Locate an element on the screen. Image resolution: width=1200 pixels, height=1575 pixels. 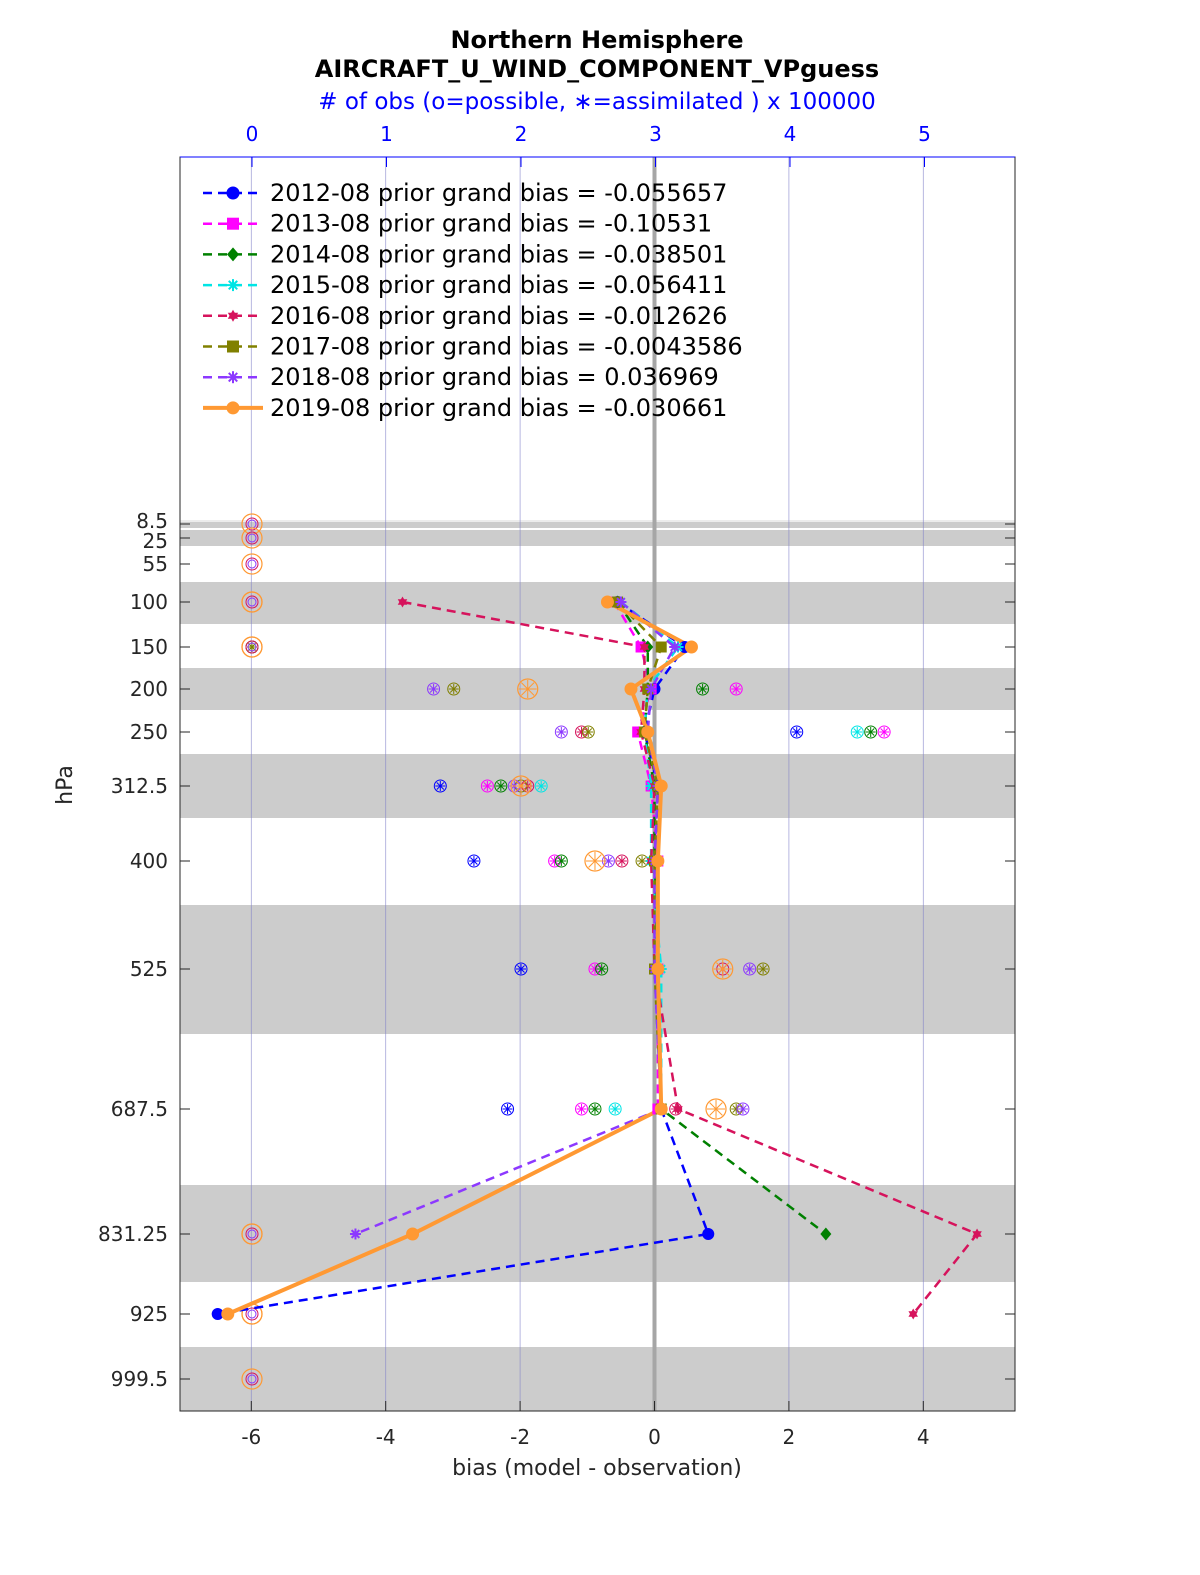
legend-entry: 2014-08 prior grand bias = -0.038501 is located at coordinates (498, 254).